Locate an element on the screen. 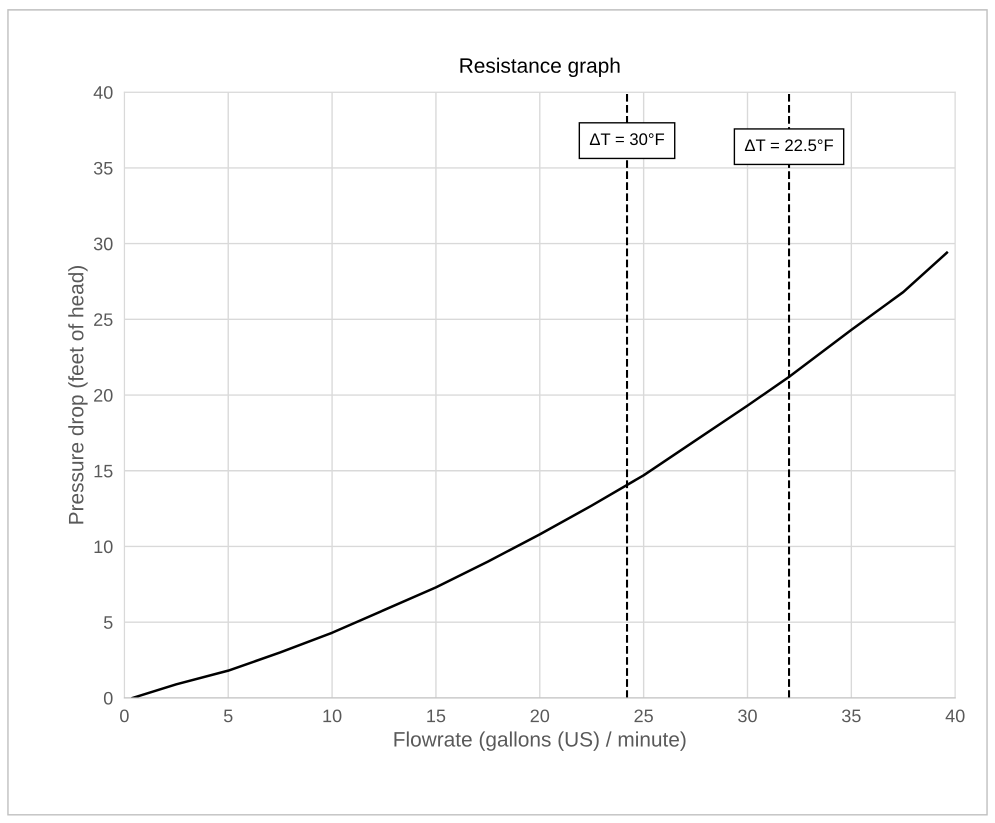  y-tick-label: 0 is located at coordinates (108, 698).